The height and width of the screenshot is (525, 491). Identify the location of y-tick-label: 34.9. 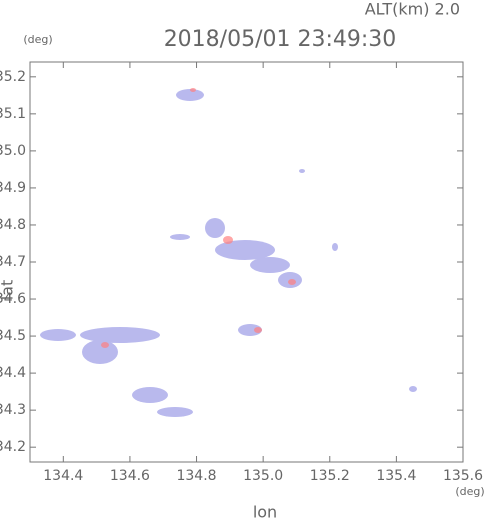
(13, 188).